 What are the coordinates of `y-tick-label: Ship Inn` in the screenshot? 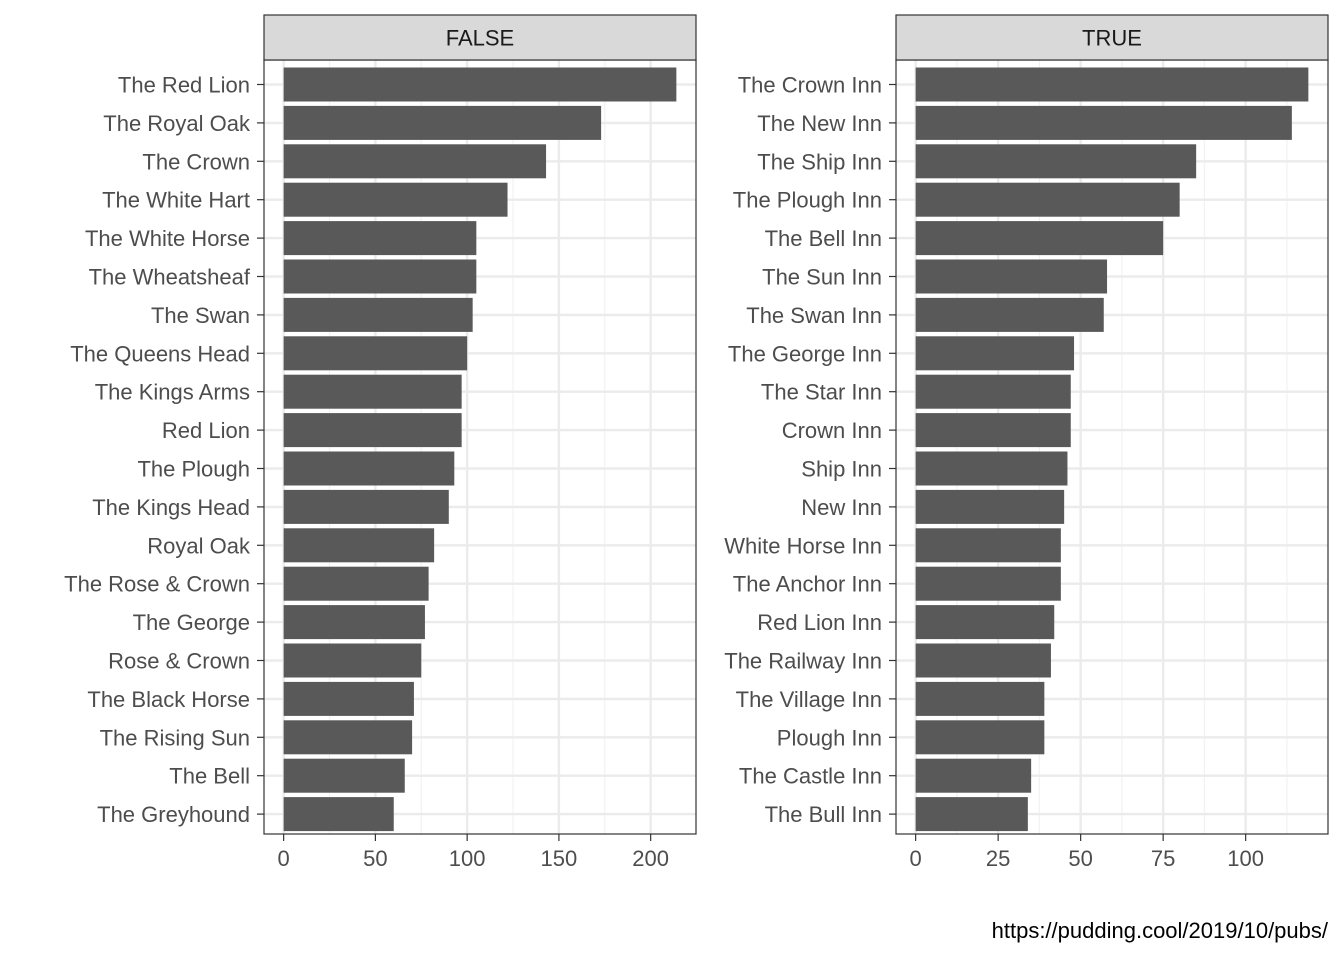 It's located at (841, 469).